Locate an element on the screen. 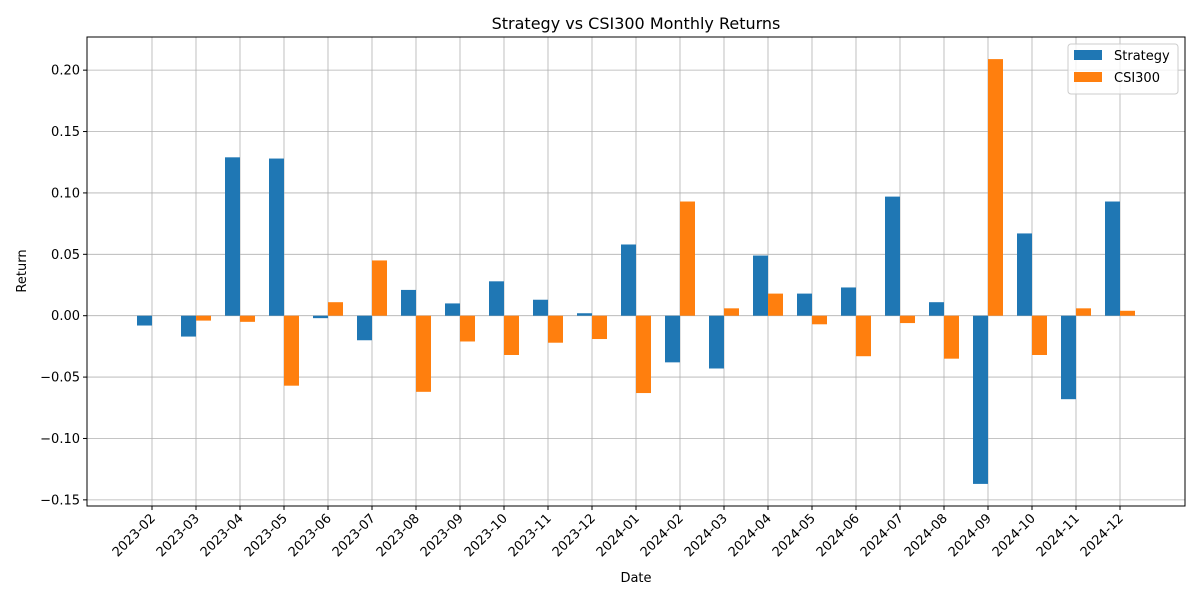 This screenshot has height=600, width=1200. x-tick-label: 2024-11 is located at coordinates (1058, 535).